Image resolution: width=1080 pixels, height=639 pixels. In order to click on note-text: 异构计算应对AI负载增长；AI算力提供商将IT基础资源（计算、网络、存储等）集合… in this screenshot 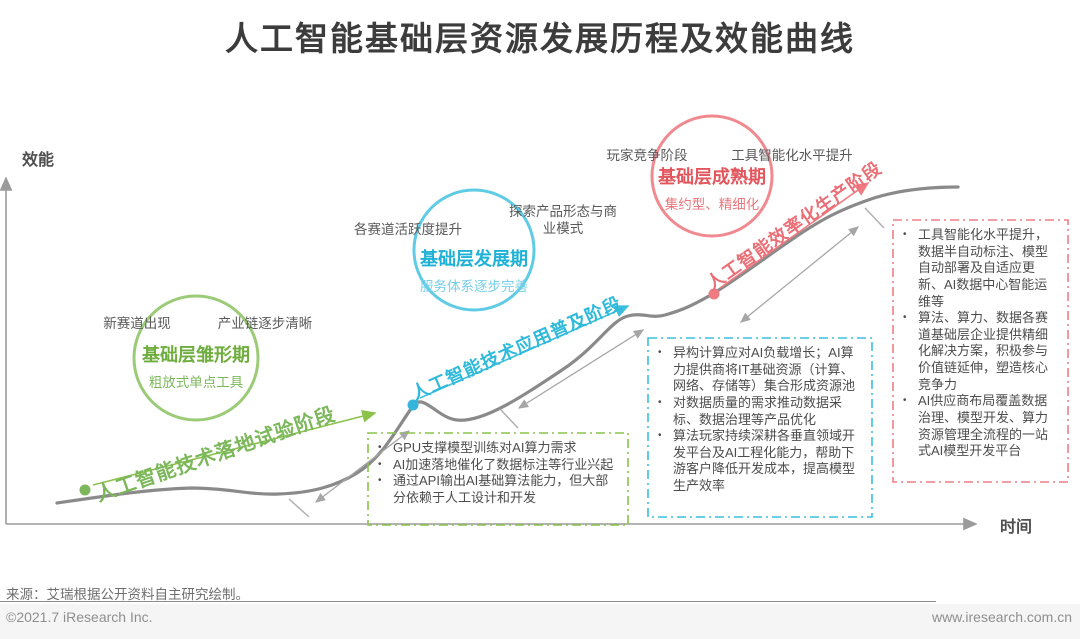, I will do `click(764, 369)`.